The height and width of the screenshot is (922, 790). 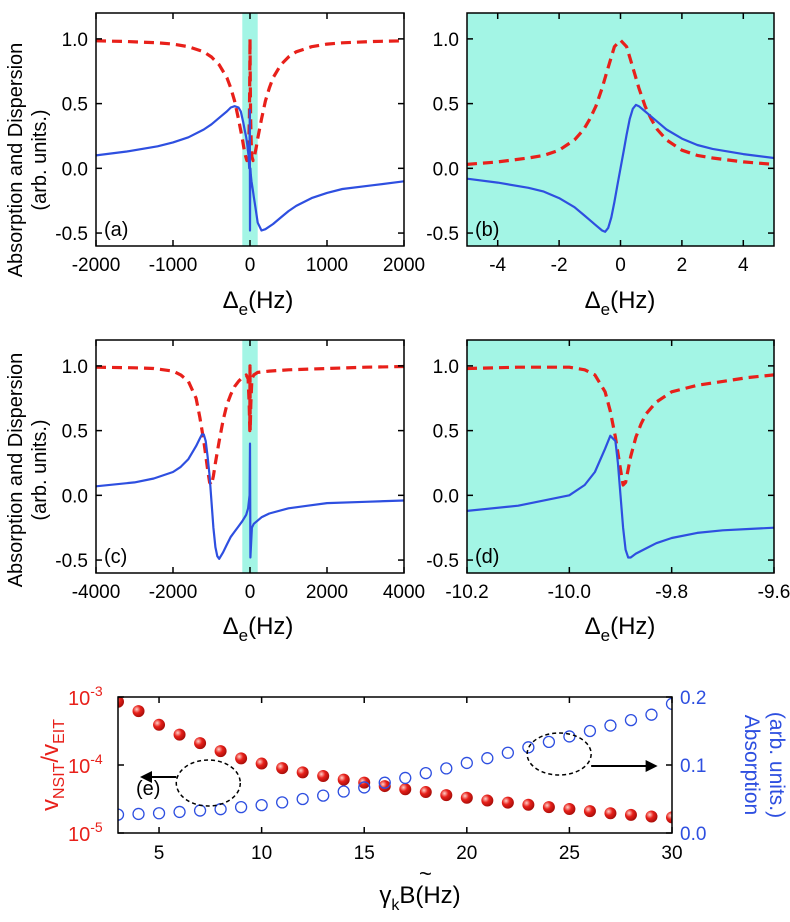 I want to click on xtick-label-b-3: 2, so click(x=682, y=265).